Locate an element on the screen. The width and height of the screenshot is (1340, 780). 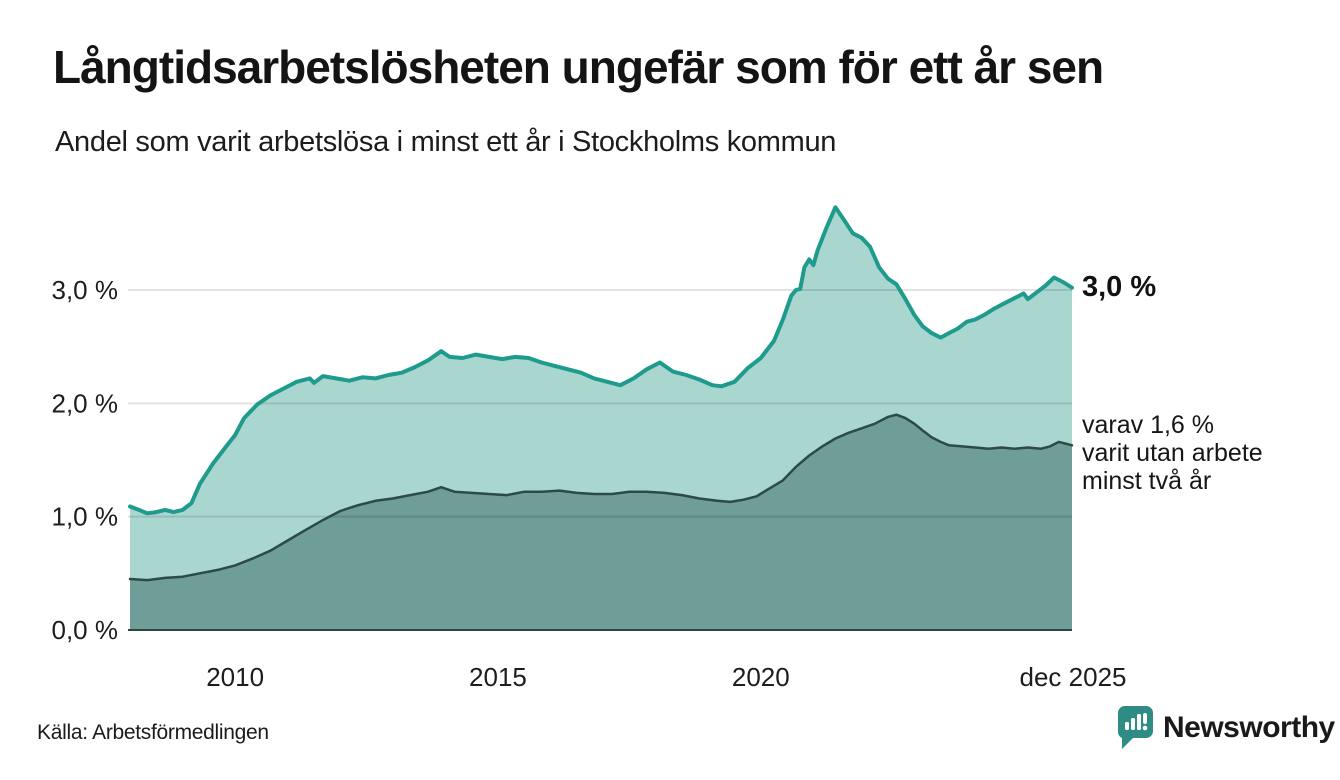
x-tick-label: dec 2025 is located at coordinates (1073, 677).